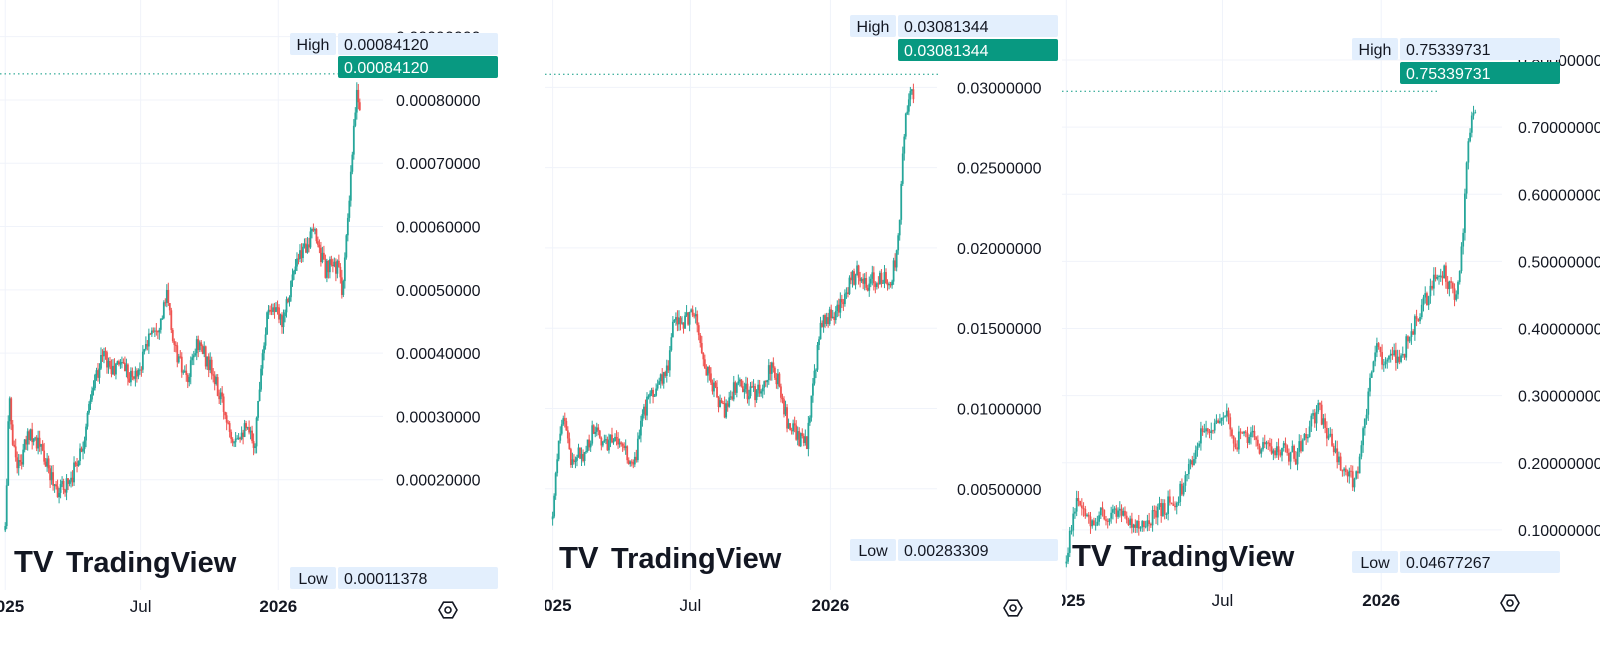 This screenshot has width=1600, height=649. Describe the element at coordinates (1480, 49) in the screenshot. I see `high-marker-value-bg` at that location.